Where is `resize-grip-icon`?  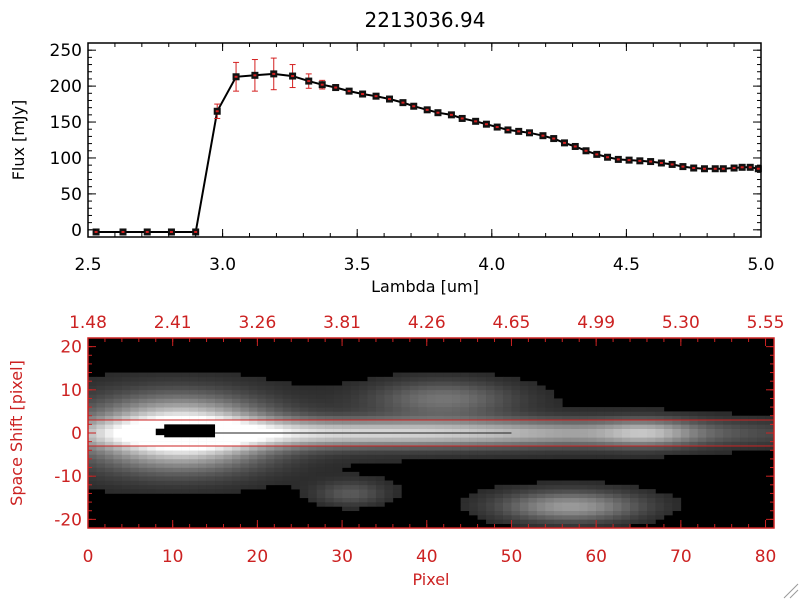 resize-grip-icon is located at coordinates (791, 591).